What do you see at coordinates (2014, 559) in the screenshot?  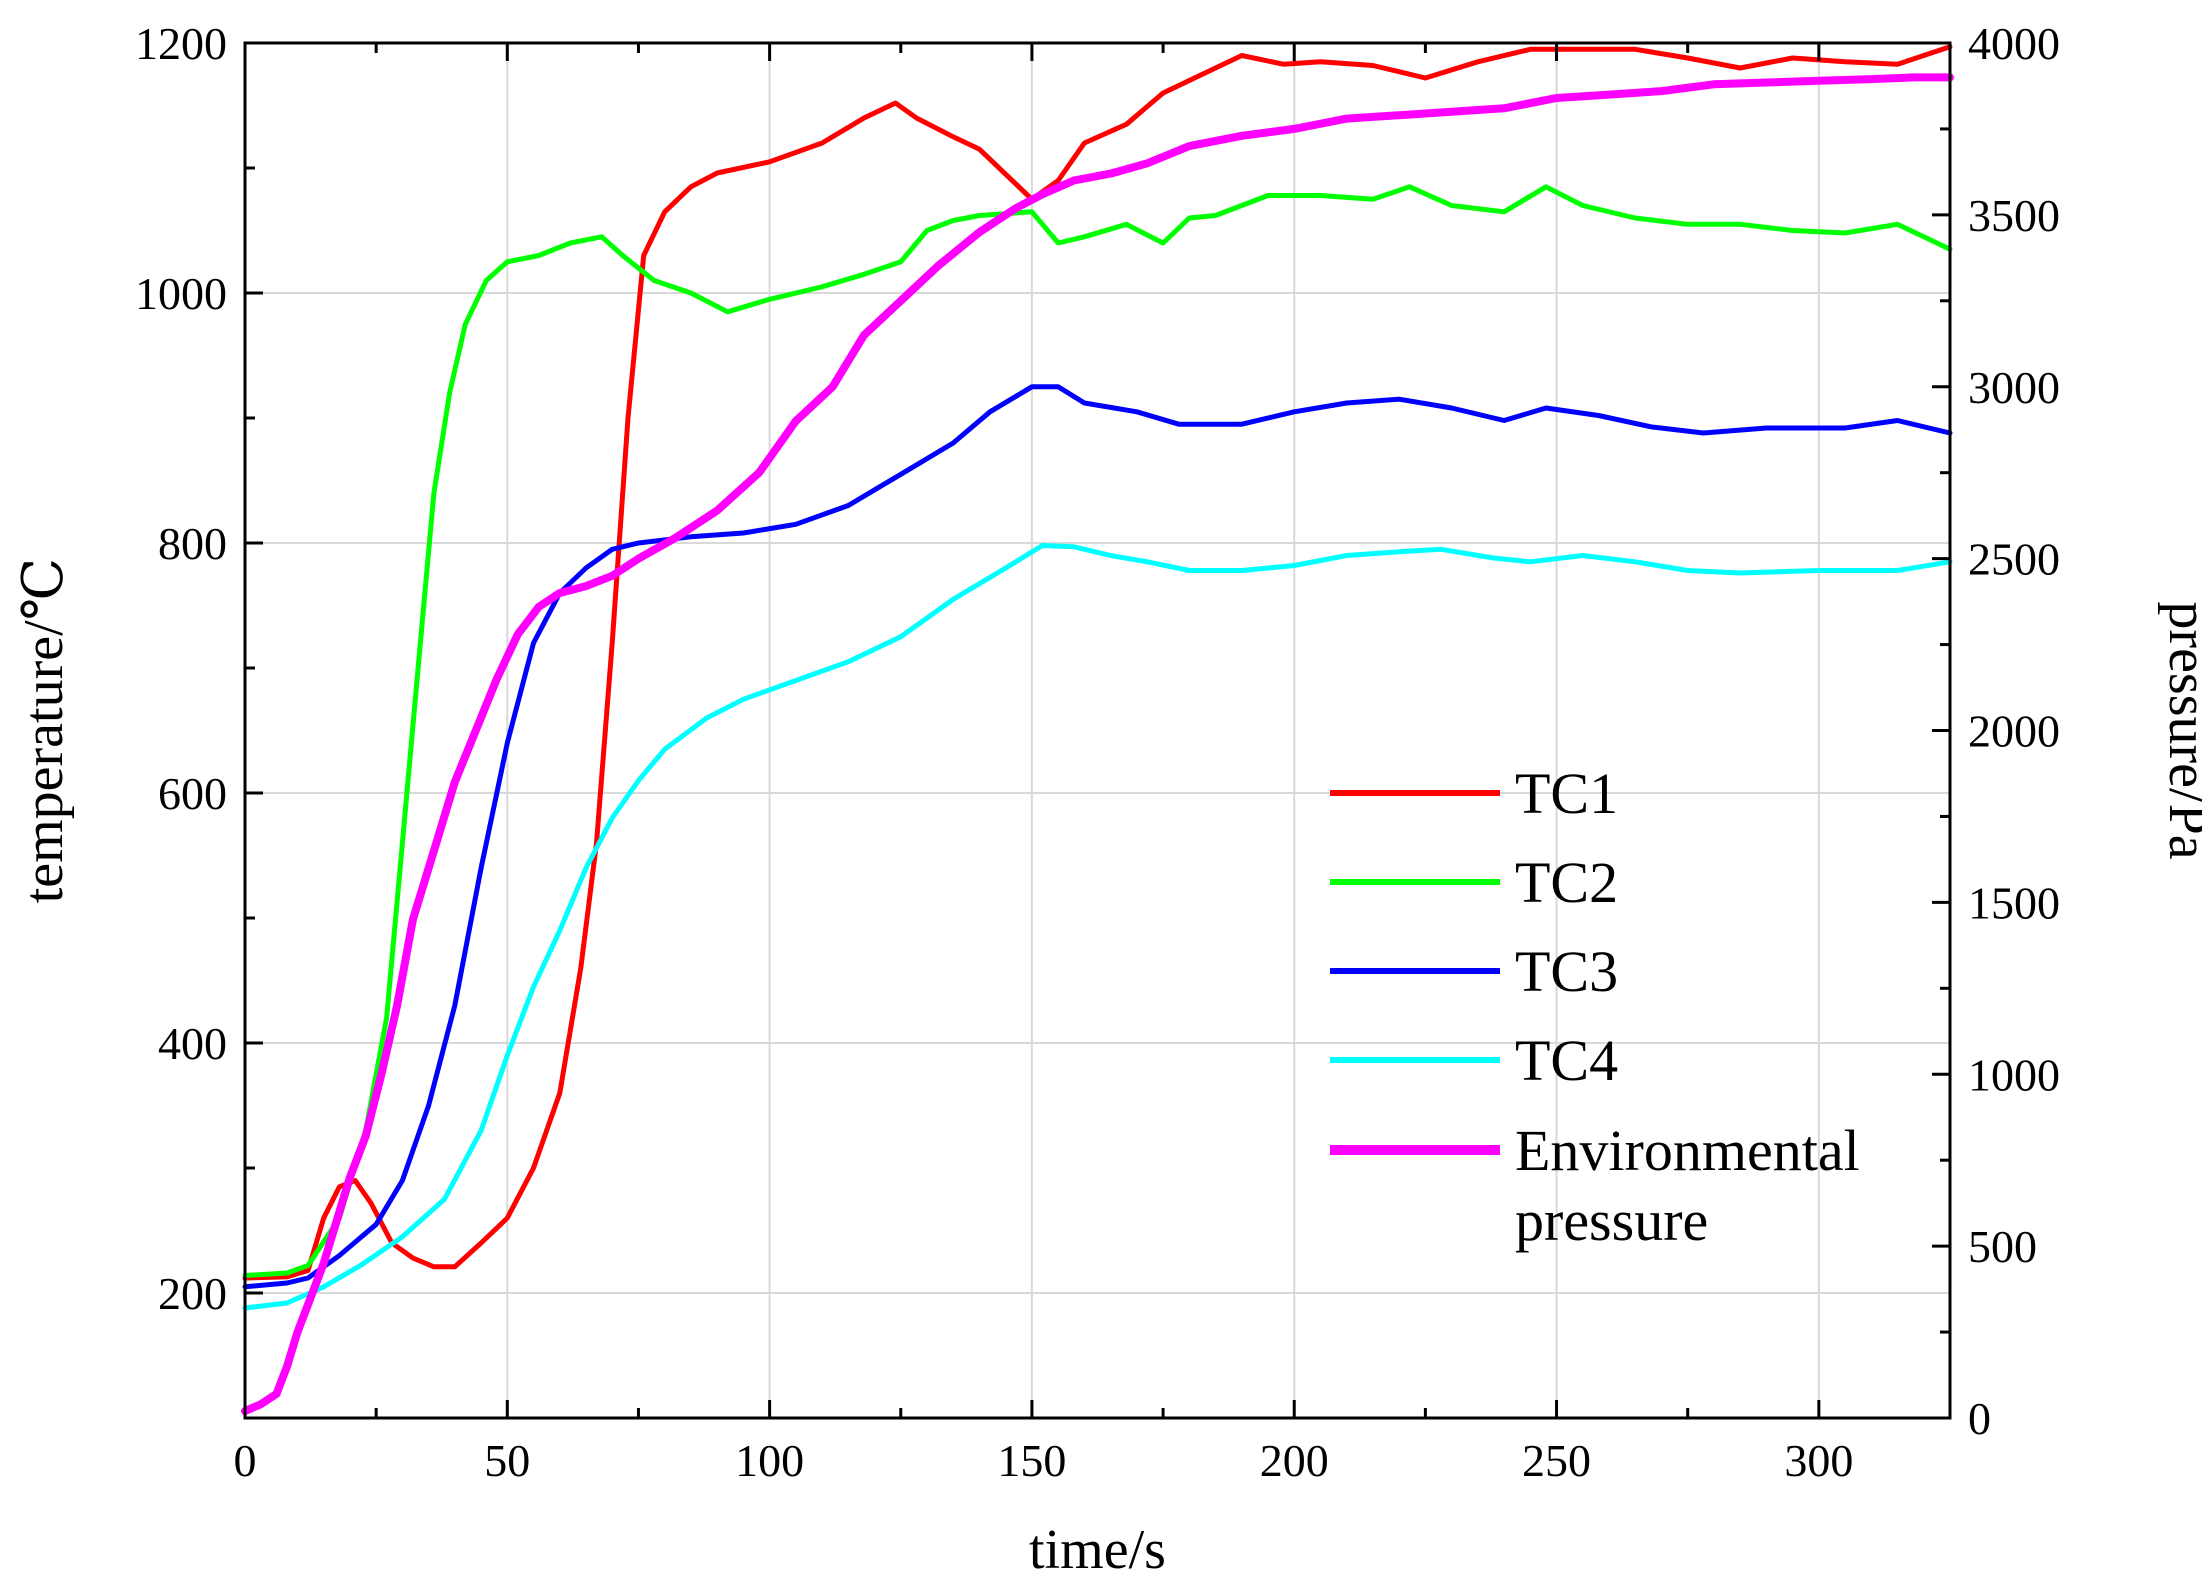 I see `y2-tick-label: 2500` at bounding box center [2014, 559].